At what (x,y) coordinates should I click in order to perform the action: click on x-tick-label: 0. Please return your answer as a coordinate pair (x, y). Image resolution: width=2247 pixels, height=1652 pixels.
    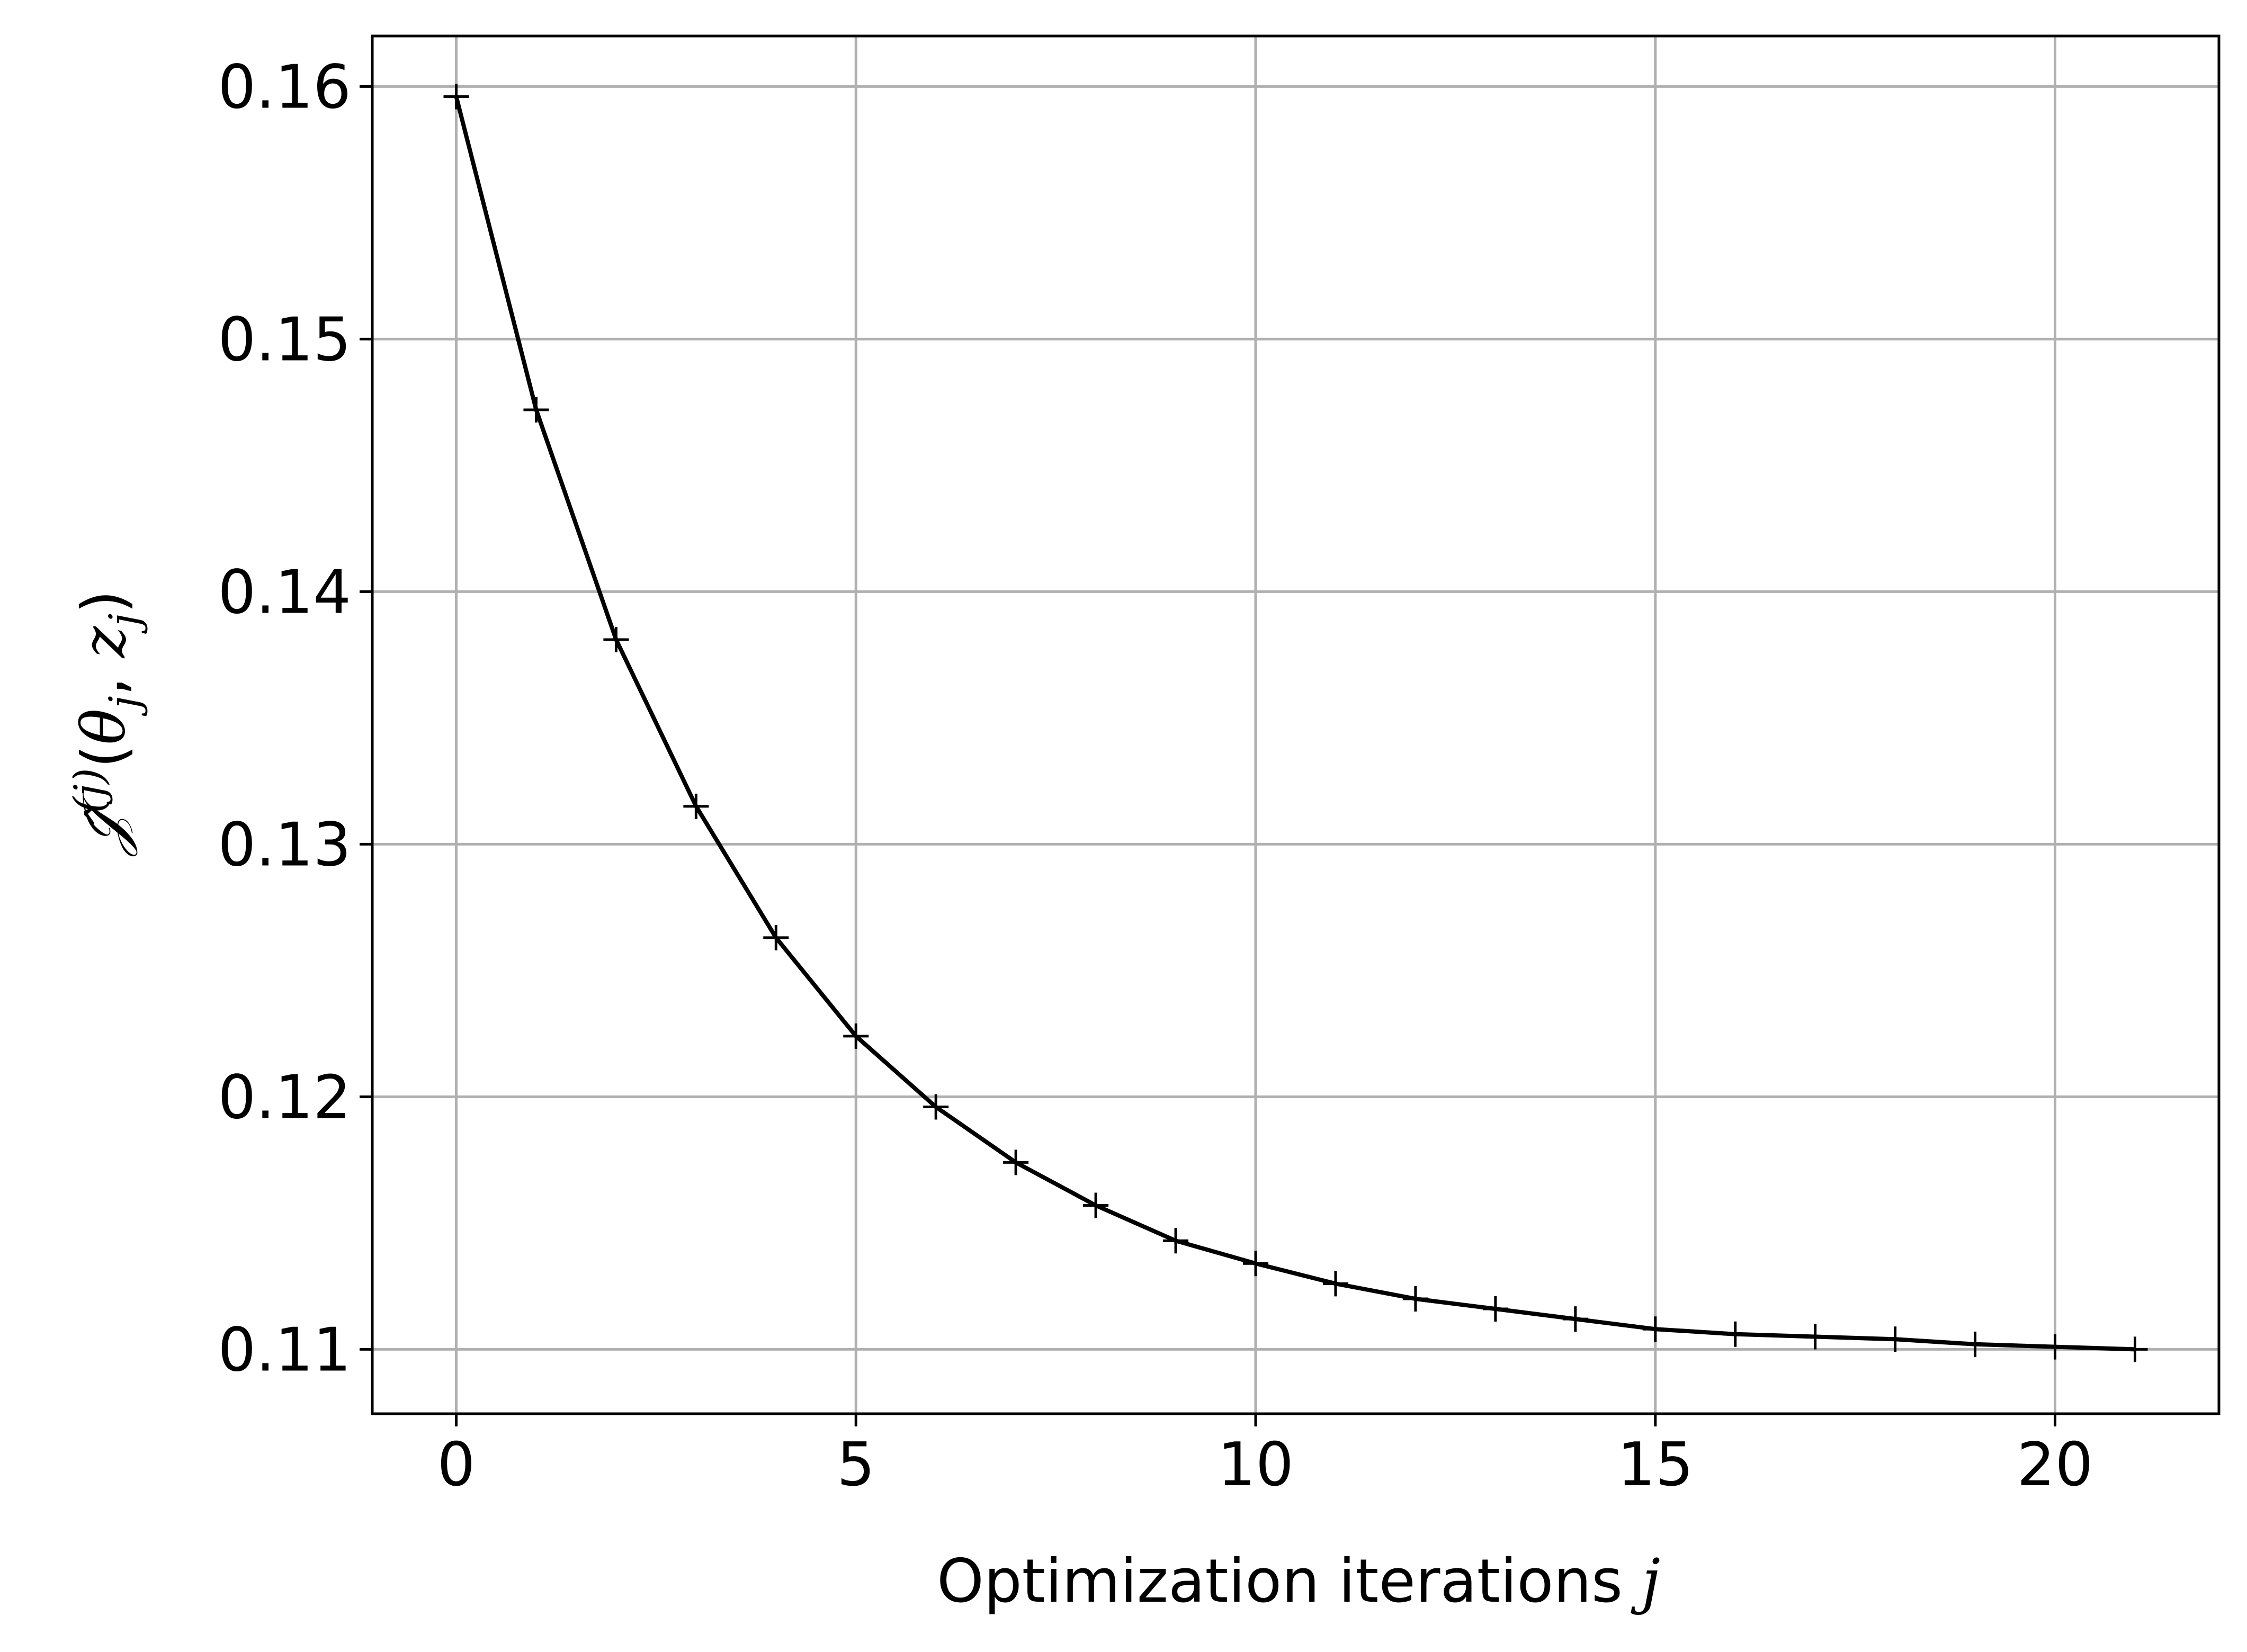
    Looking at the image, I should click on (457, 1465).